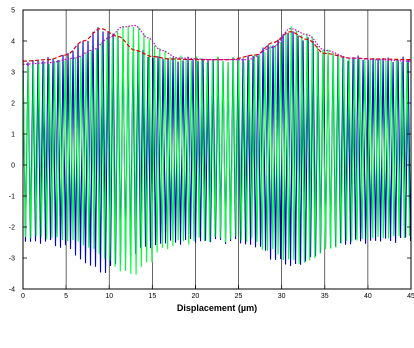 The height and width of the screenshot is (348, 414). What do you see at coordinates (12, 259) in the screenshot?
I see `y-tick-label: -3` at bounding box center [12, 259].